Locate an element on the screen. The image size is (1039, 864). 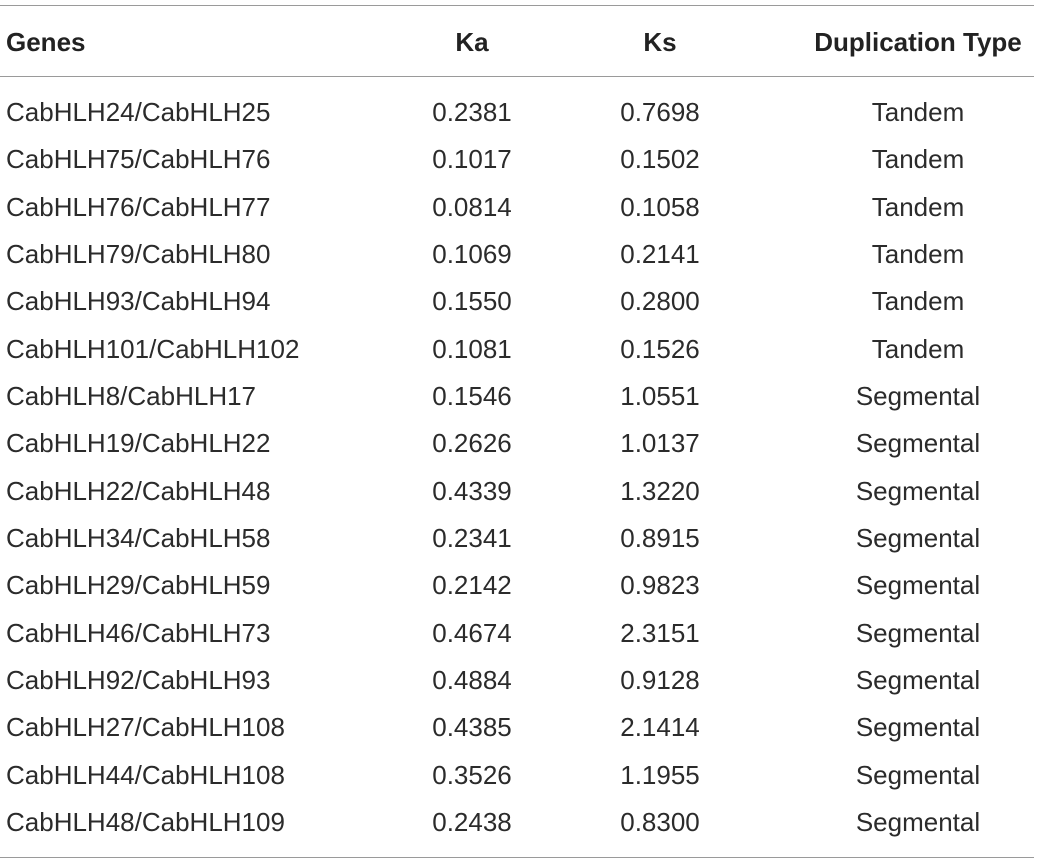
ks-value: 1.3220 is located at coordinates (660, 490).